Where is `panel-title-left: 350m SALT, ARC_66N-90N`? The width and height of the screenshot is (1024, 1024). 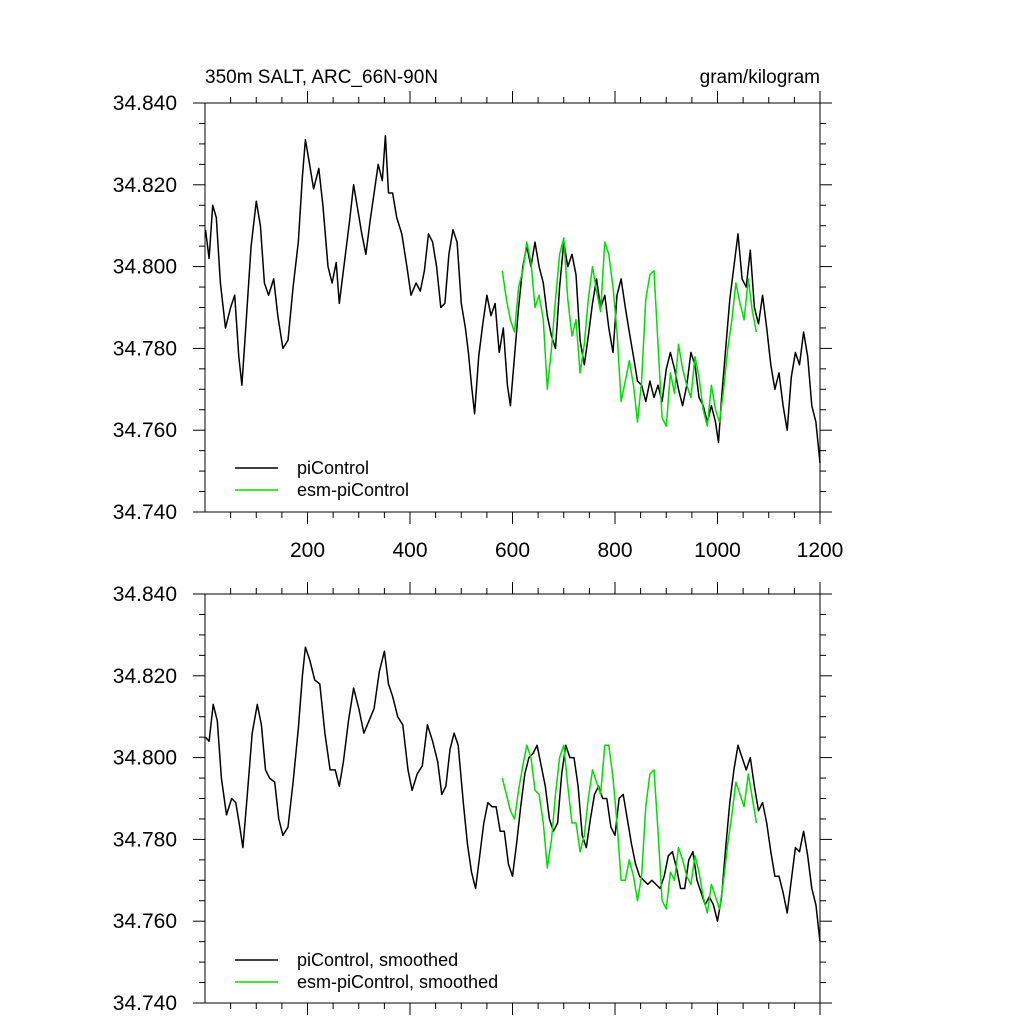
panel-title-left: 350m SALT, ARC_66N-90N is located at coordinates (321, 77).